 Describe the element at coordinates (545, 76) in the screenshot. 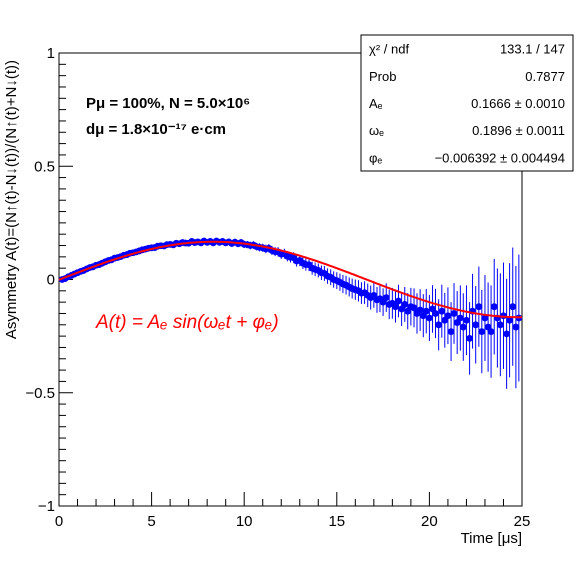

I see `stats-value: 0.7877` at that location.